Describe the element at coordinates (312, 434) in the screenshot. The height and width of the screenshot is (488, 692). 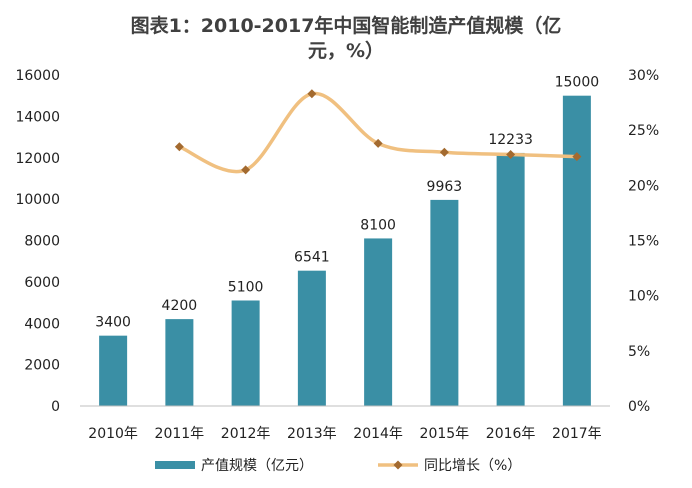
I see `x-axis-tick-label: 2013年` at that location.